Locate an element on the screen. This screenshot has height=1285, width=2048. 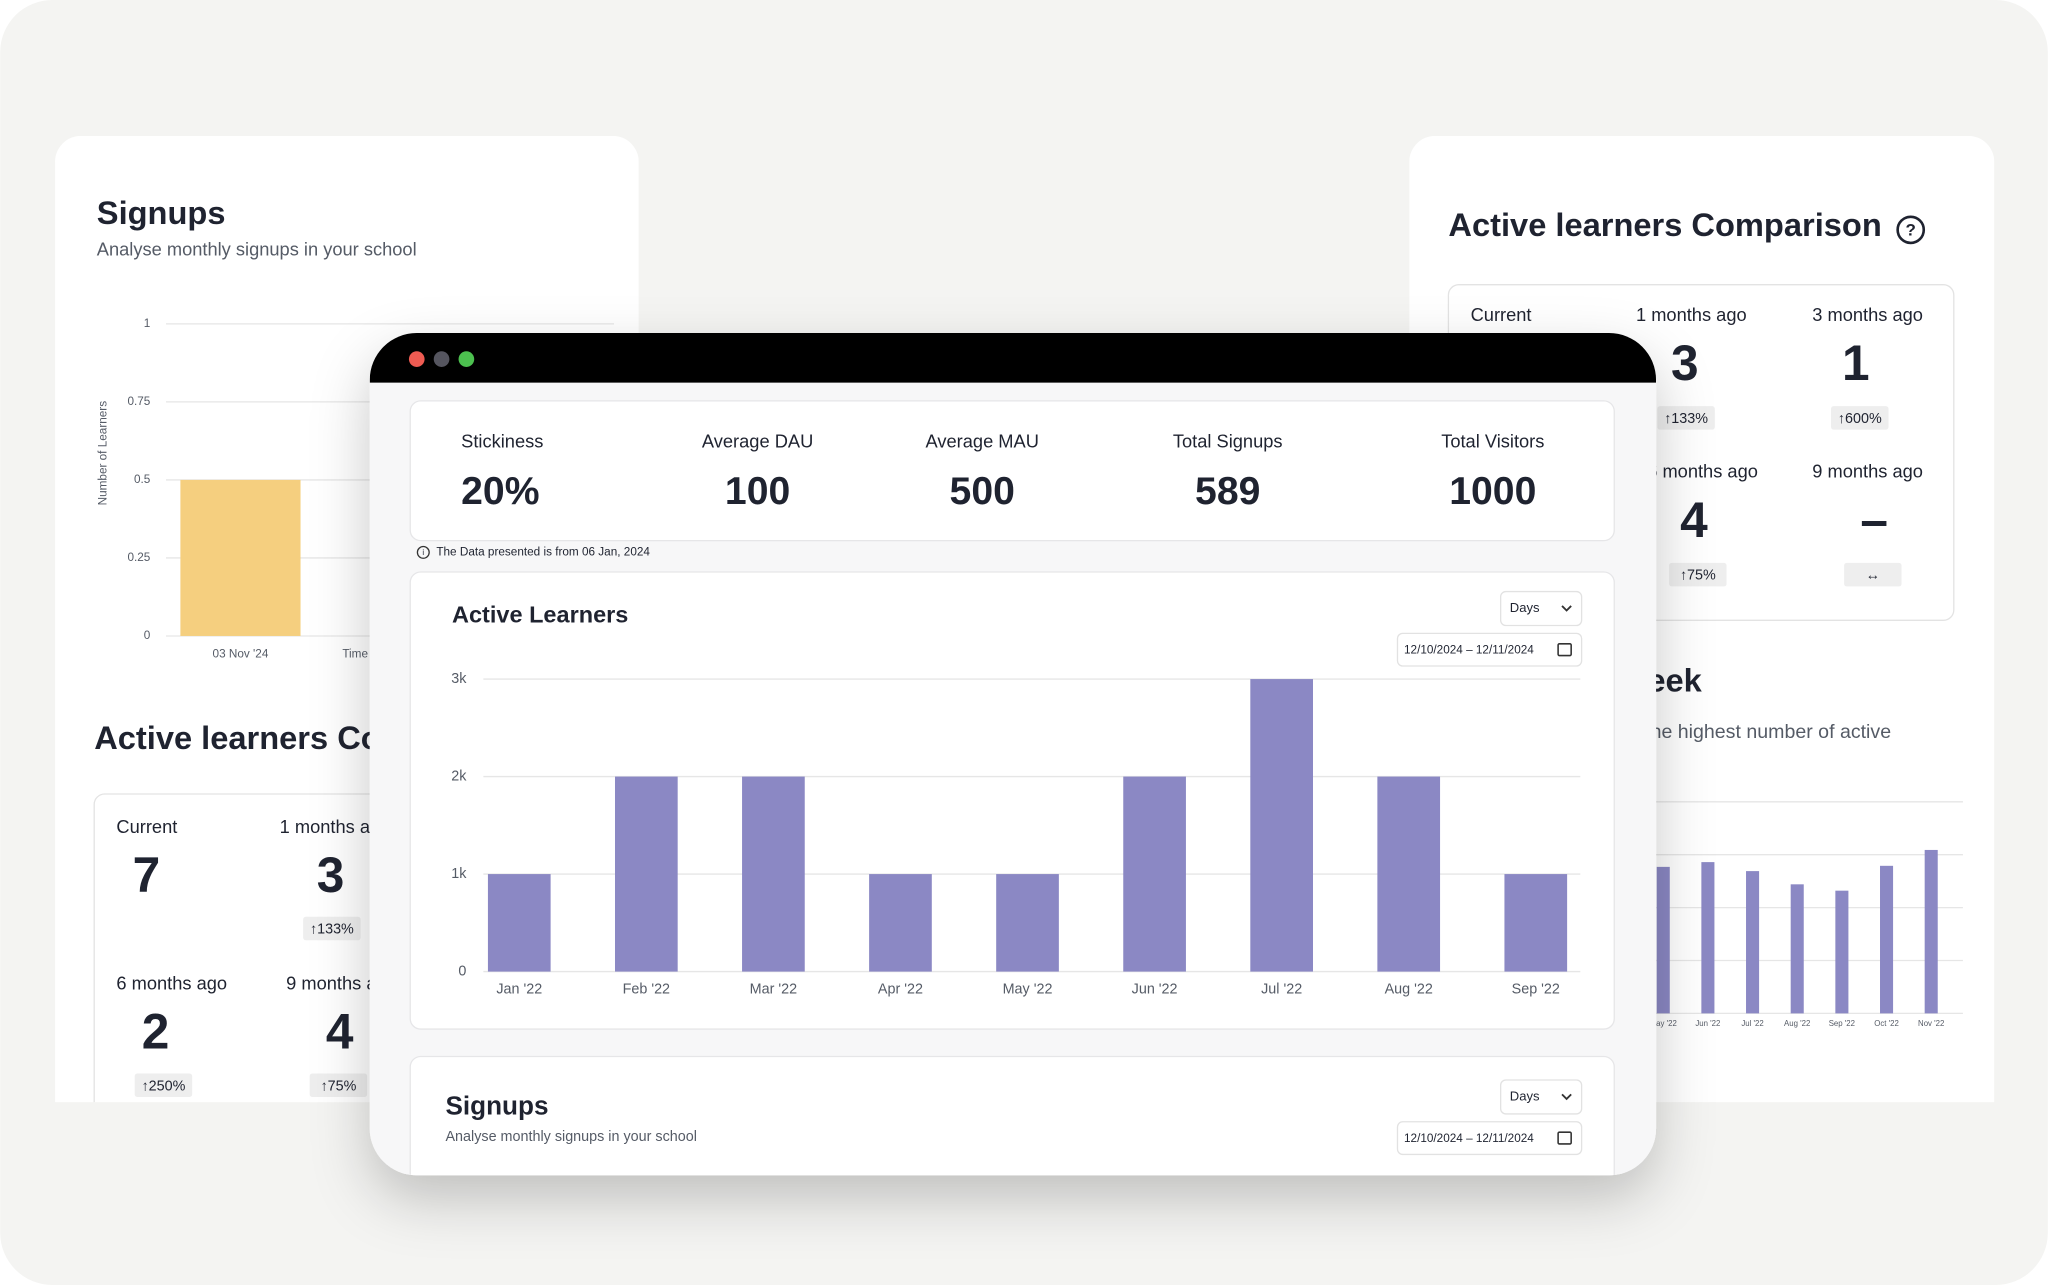
stat-value: 20% is located at coordinates (500, 491).